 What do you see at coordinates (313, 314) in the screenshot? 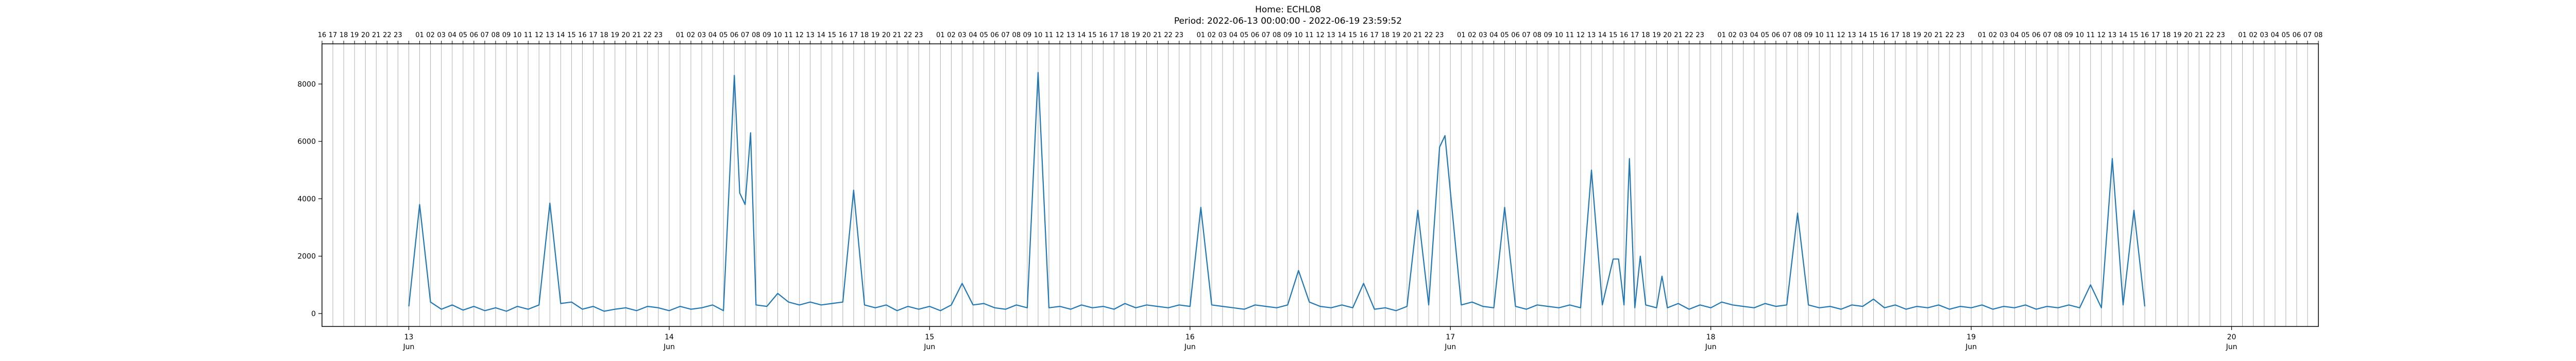
I see `y-tick-label: 0` at bounding box center [313, 314].